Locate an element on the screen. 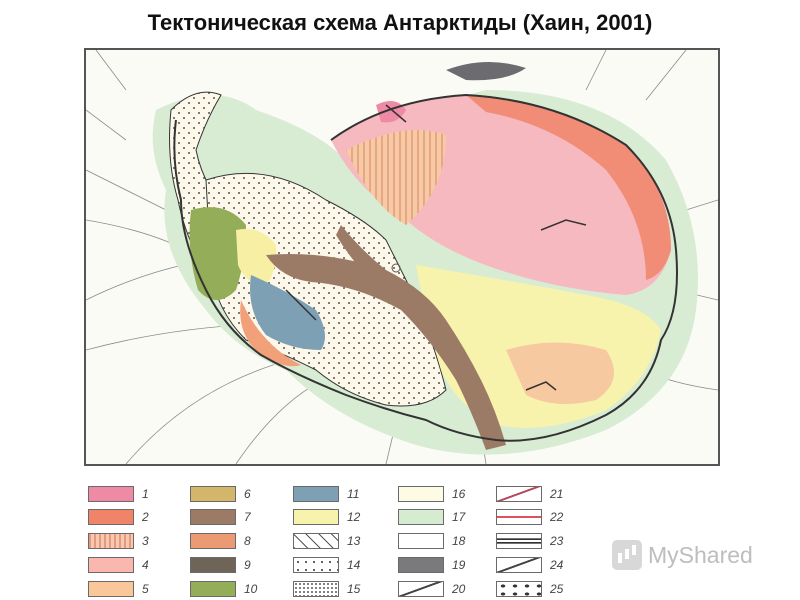 This screenshot has height=600, width=800. legend-number: 19 is located at coordinates (459, 565).